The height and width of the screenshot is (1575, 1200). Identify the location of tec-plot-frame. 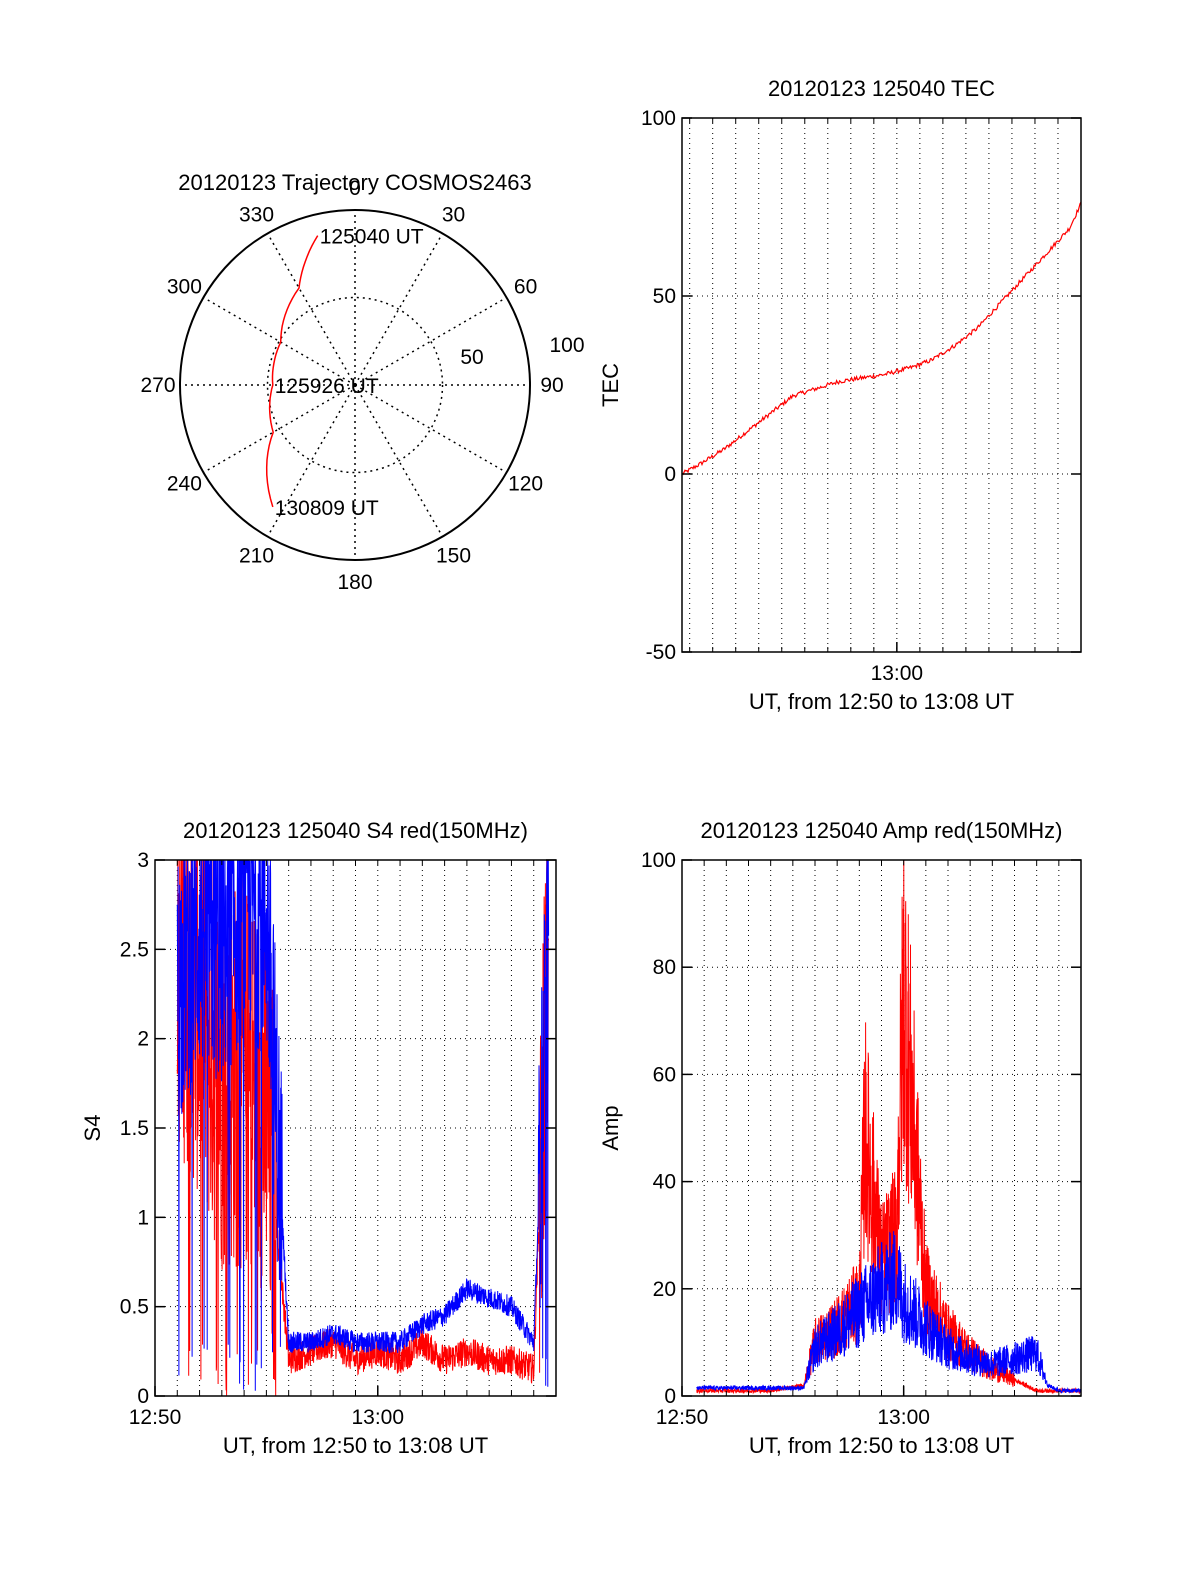
(881, 385).